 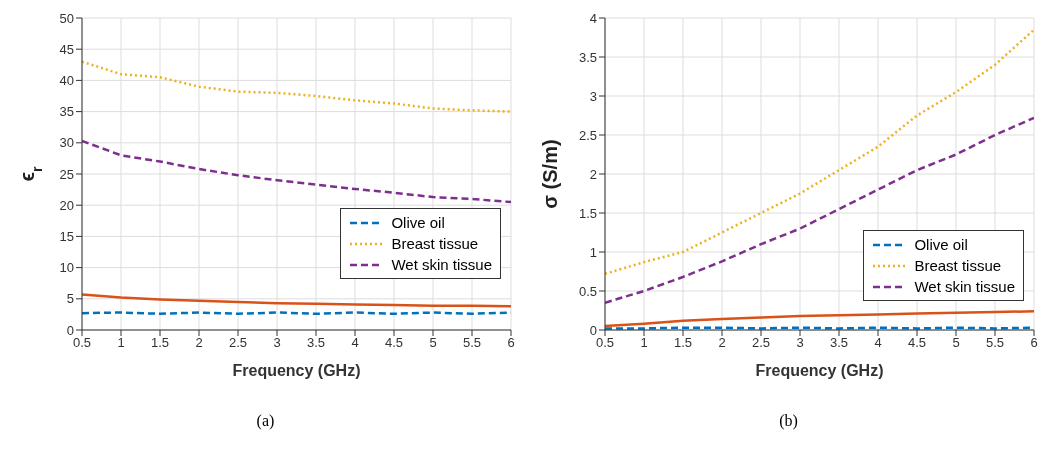 What do you see at coordinates (587, 57) in the screenshot?
I see `y-tick-label: 3.5` at bounding box center [587, 57].